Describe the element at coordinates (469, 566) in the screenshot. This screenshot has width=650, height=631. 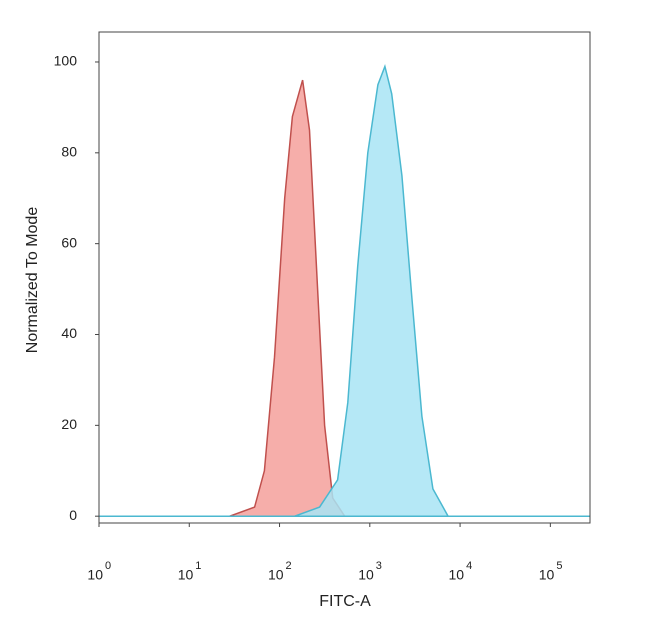
I see `x-tick-exponent: 4` at that location.